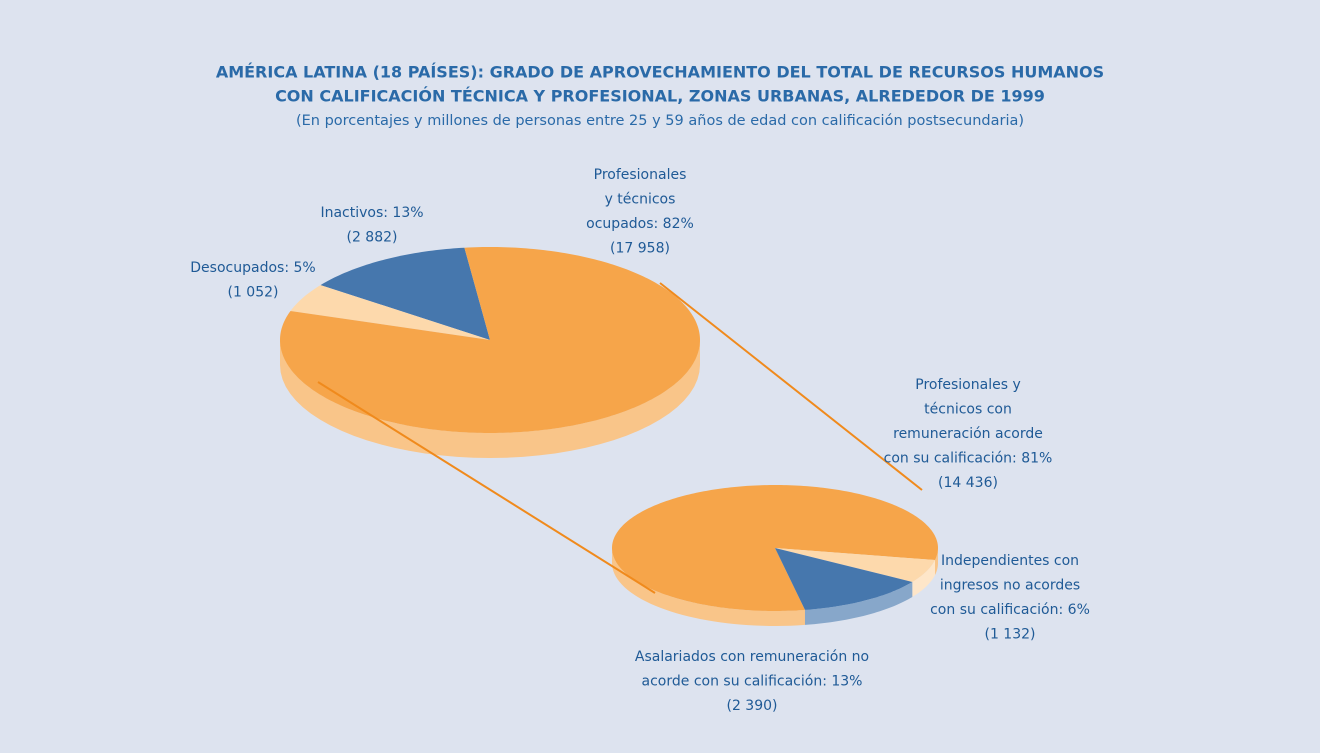 This screenshot has height=753, width=1320. Describe the element at coordinates (968, 385) in the screenshot. I see `slice-label: Profesionales y` at that location.